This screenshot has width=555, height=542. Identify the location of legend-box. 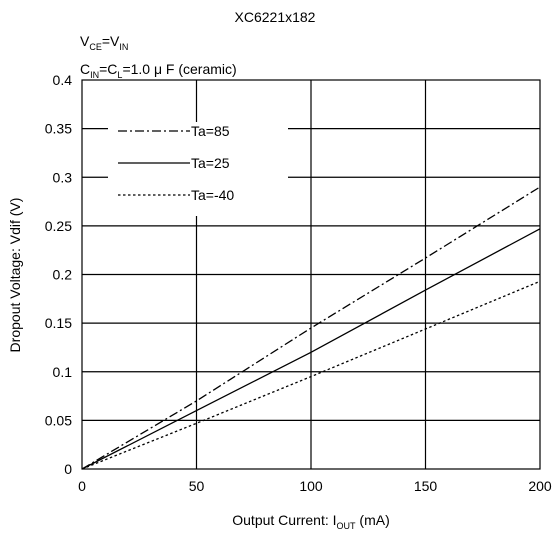
(198, 169).